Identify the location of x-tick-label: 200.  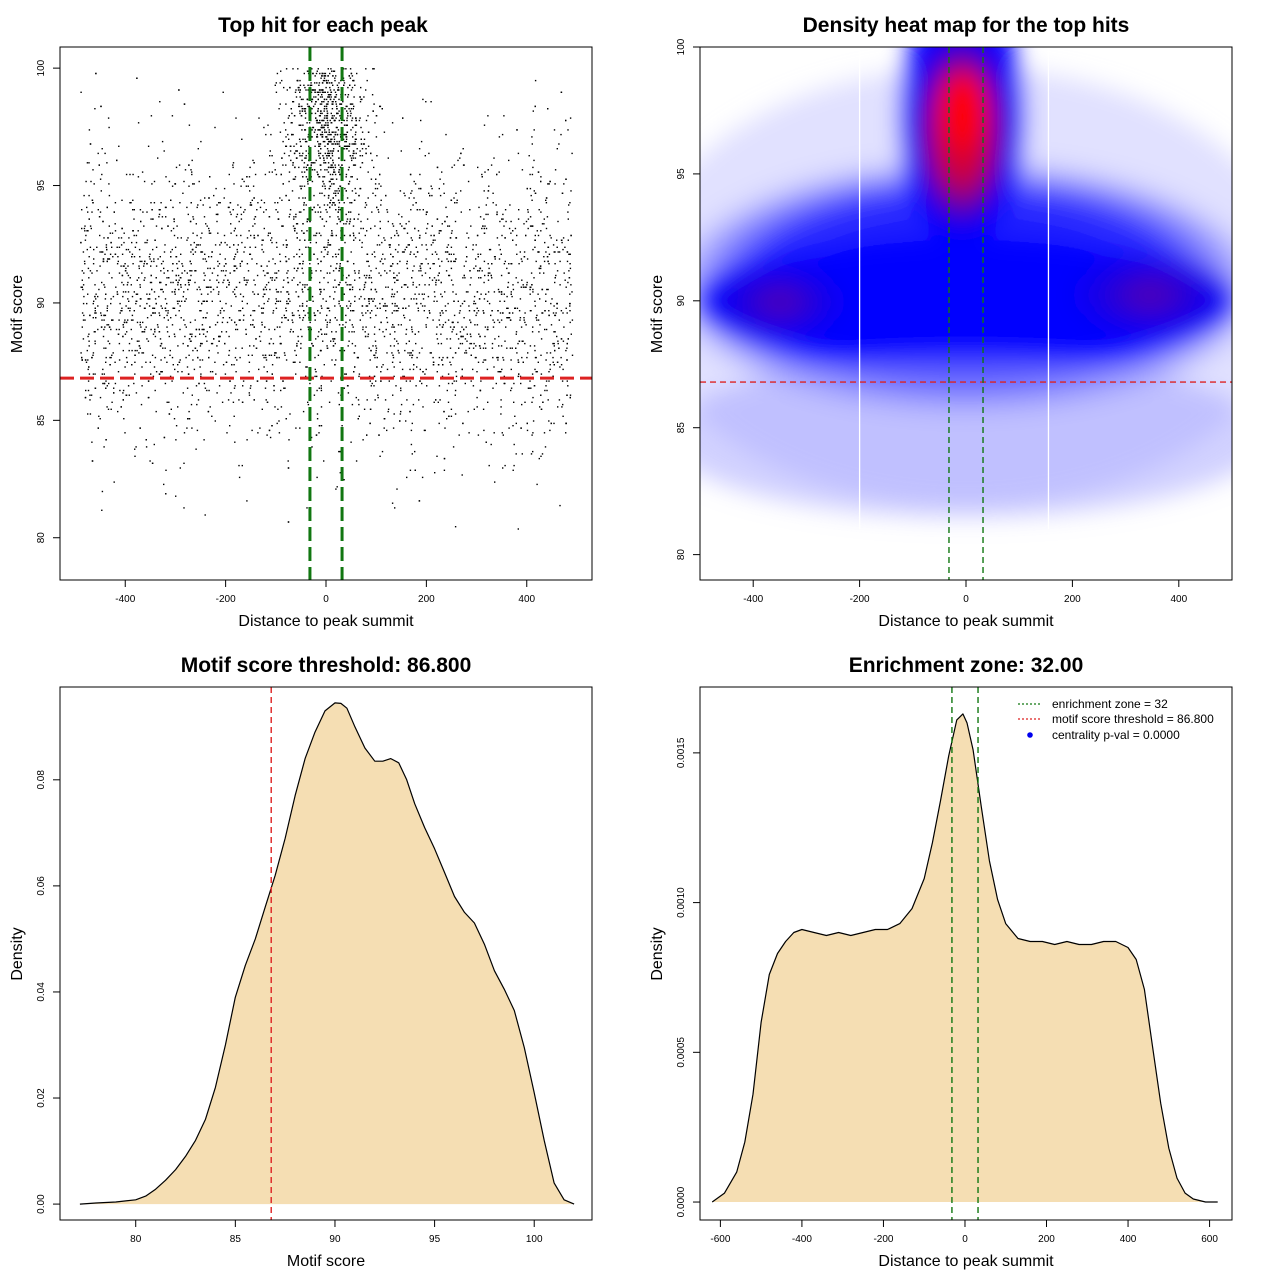
(426, 599).